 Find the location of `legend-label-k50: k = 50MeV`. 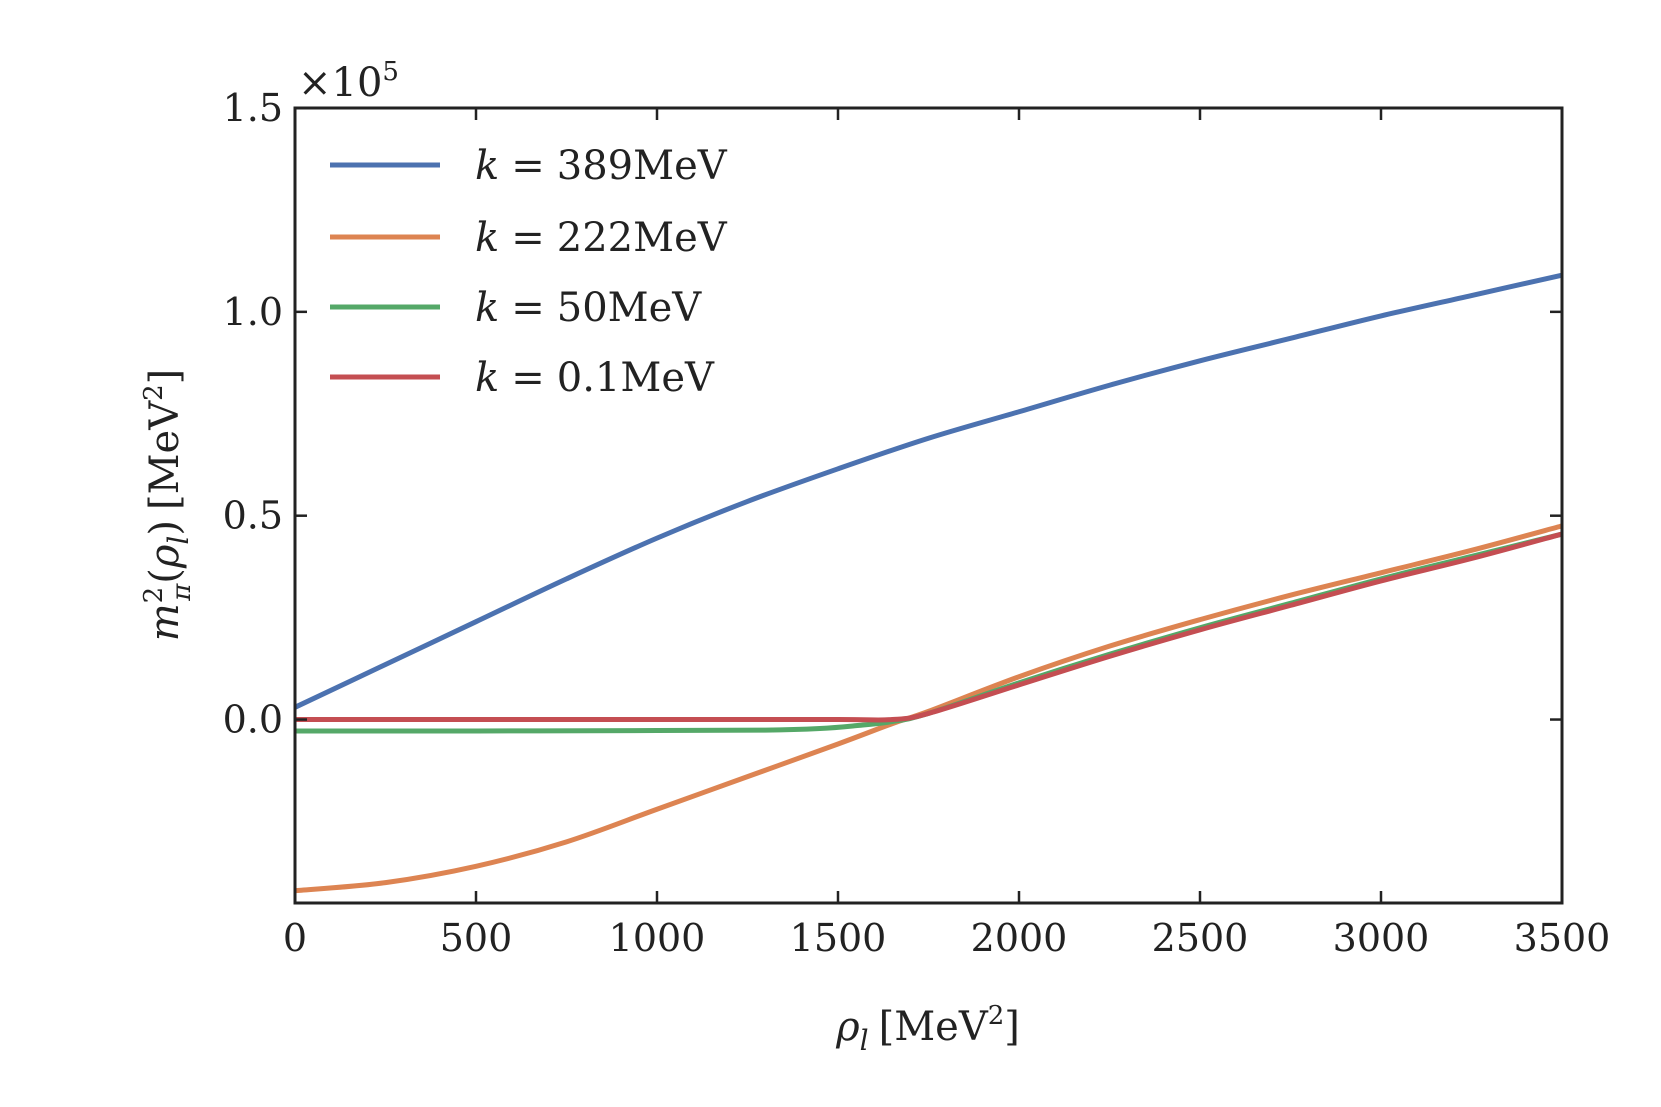

legend-label-k50: k = 50MeV is located at coordinates (588, 308).